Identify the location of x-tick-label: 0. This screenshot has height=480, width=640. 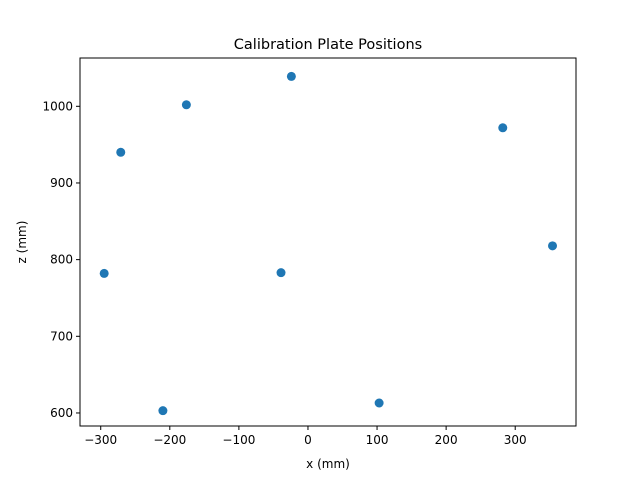
(308, 440).